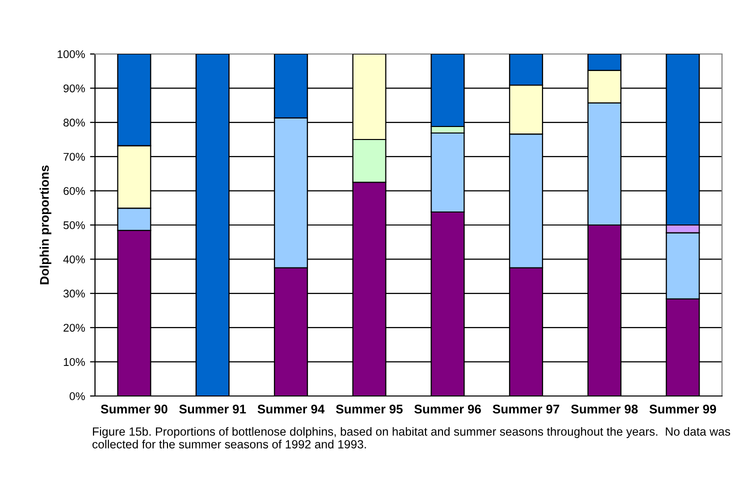 This screenshot has width=742, height=485. I want to click on y-tick-label: 30%, so click(74, 294).